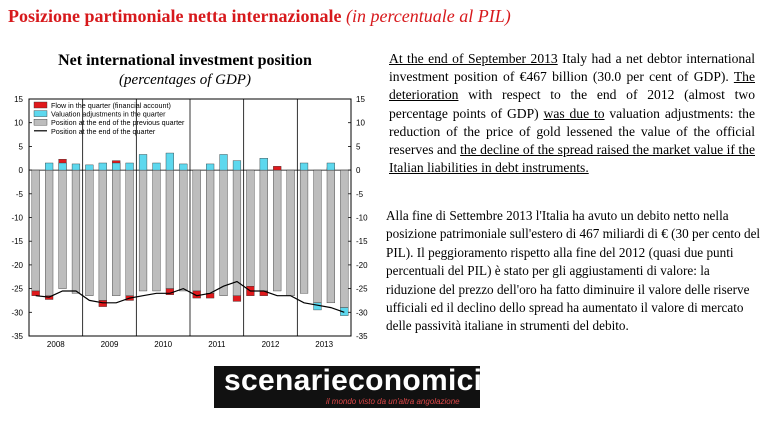 The width and height of the screenshot is (774, 423). What do you see at coordinates (473, 58) in the screenshot?
I see `en-part-1: At the end of September 2013` at bounding box center [473, 58].